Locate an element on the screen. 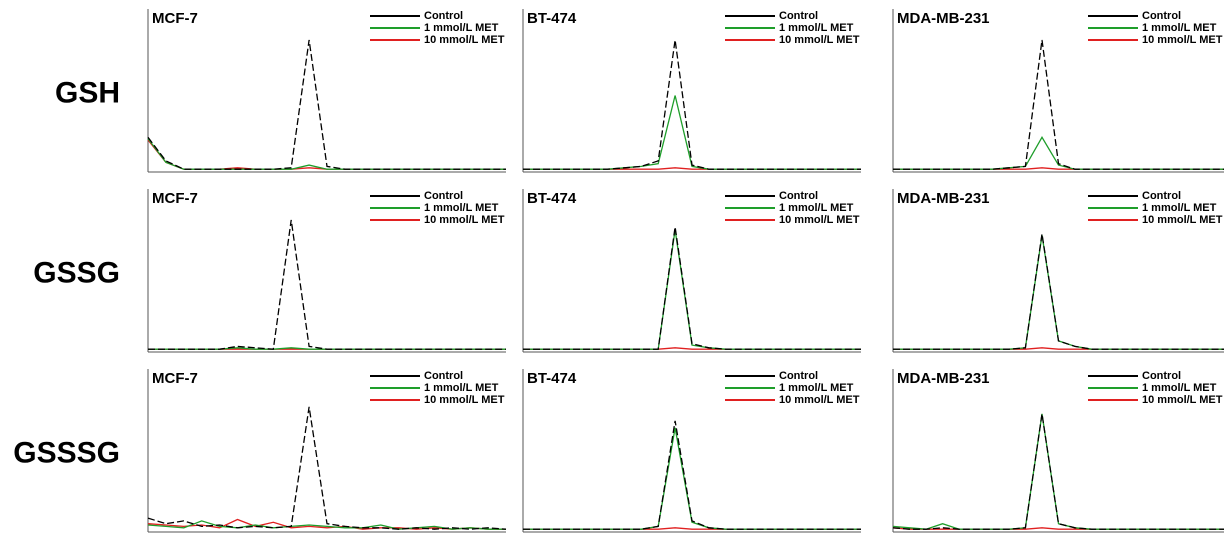 The image size is (1228, 543). row-label: GSSSG is located at coordinates (66, 452).